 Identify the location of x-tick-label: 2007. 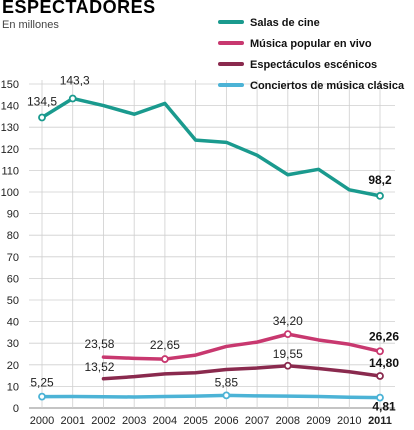
(257, 421).